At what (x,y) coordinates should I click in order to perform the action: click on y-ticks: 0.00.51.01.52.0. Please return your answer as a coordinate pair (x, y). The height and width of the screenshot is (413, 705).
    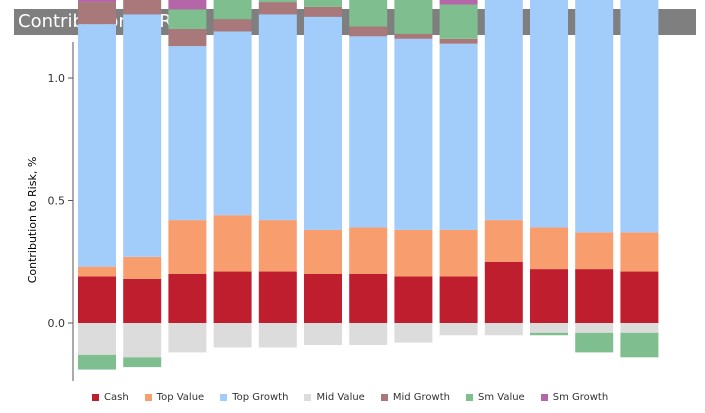
    Looking at the image, I should click on (60, 201).